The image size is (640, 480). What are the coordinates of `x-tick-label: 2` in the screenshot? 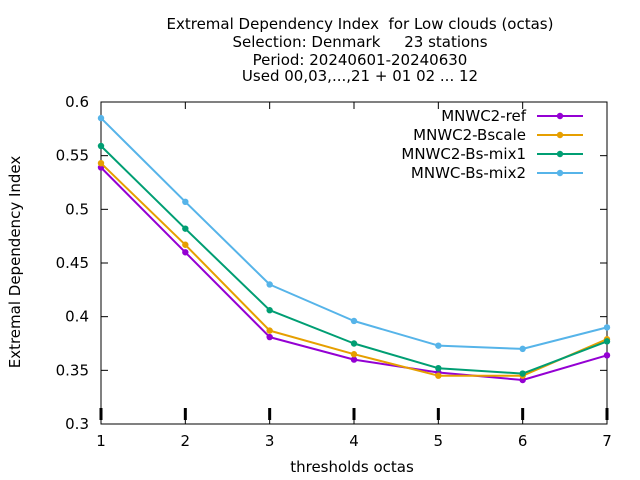 It's located at (186, 441).